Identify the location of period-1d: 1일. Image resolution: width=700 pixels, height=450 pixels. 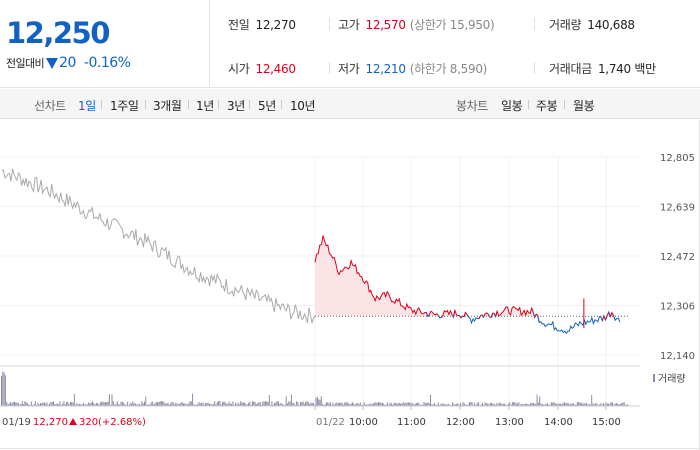
(87, 106).